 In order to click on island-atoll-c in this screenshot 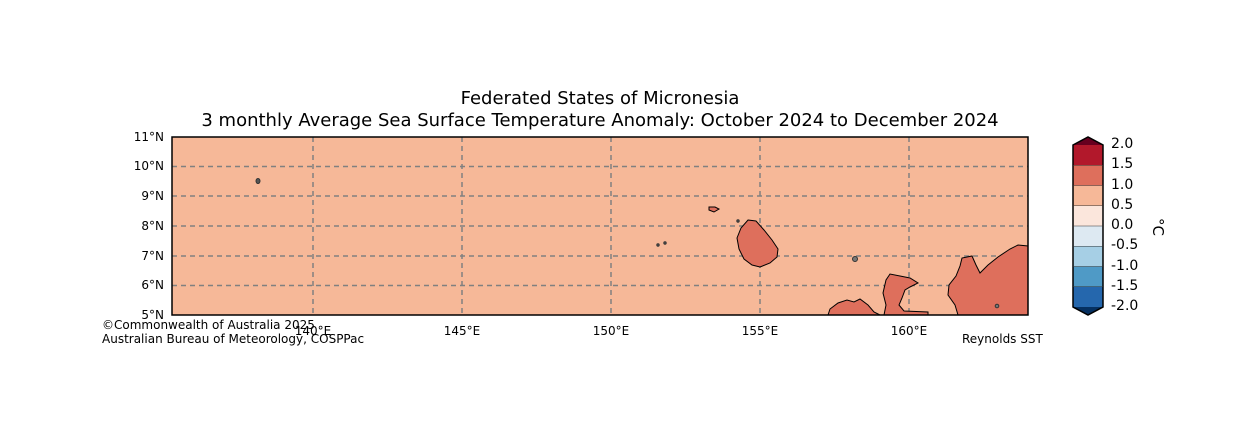, I will do `click(738, 221)`.